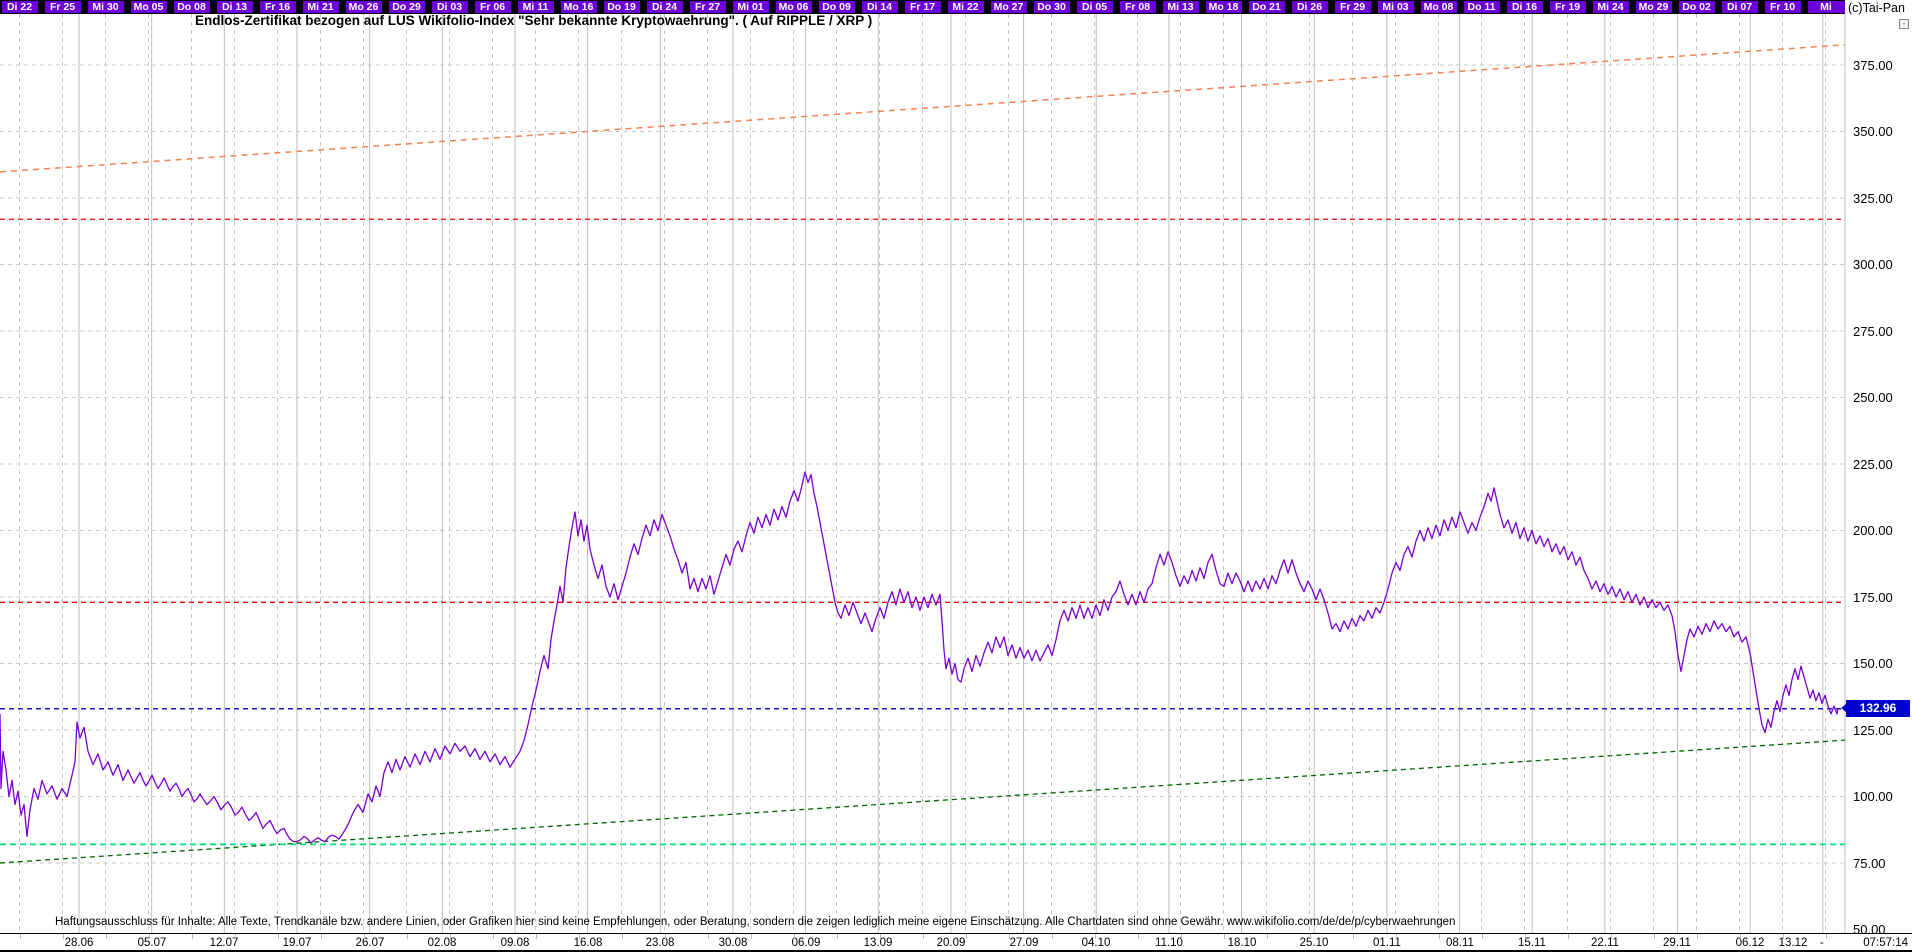 The image size is (1912, 952). What do you see at coordinates (62, 7) in the screenshot?
I see `top-date-label: Fr 25` at bounding box center [62, 7].